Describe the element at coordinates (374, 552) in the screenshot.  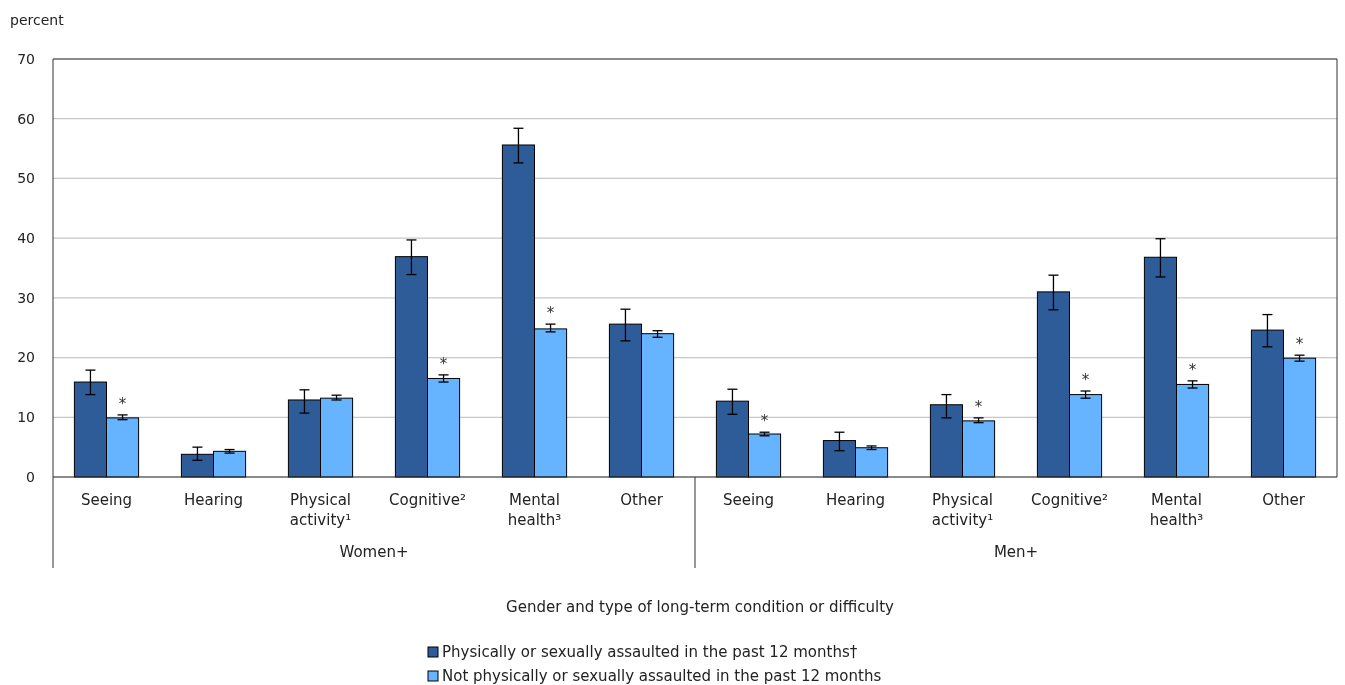
I see `text: Women+` at that location.